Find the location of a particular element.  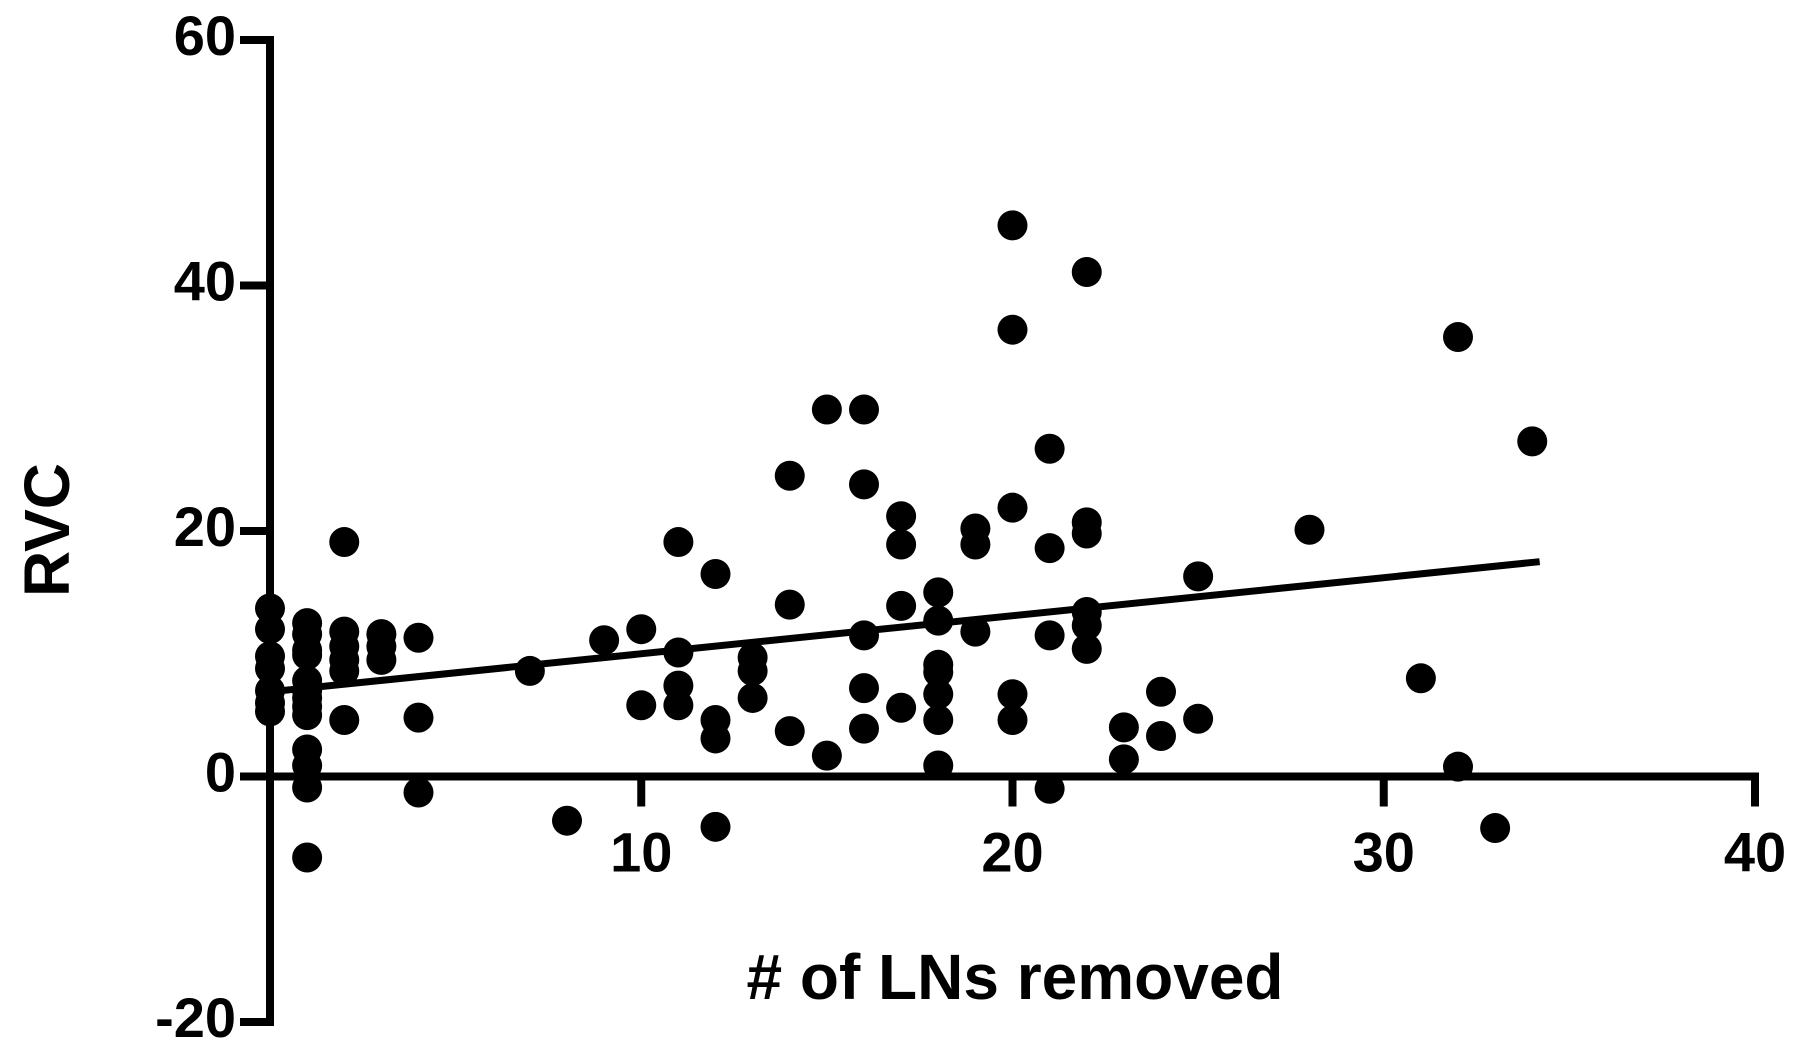

x-tick-label: 20 is located at coordinates (1012, 851).